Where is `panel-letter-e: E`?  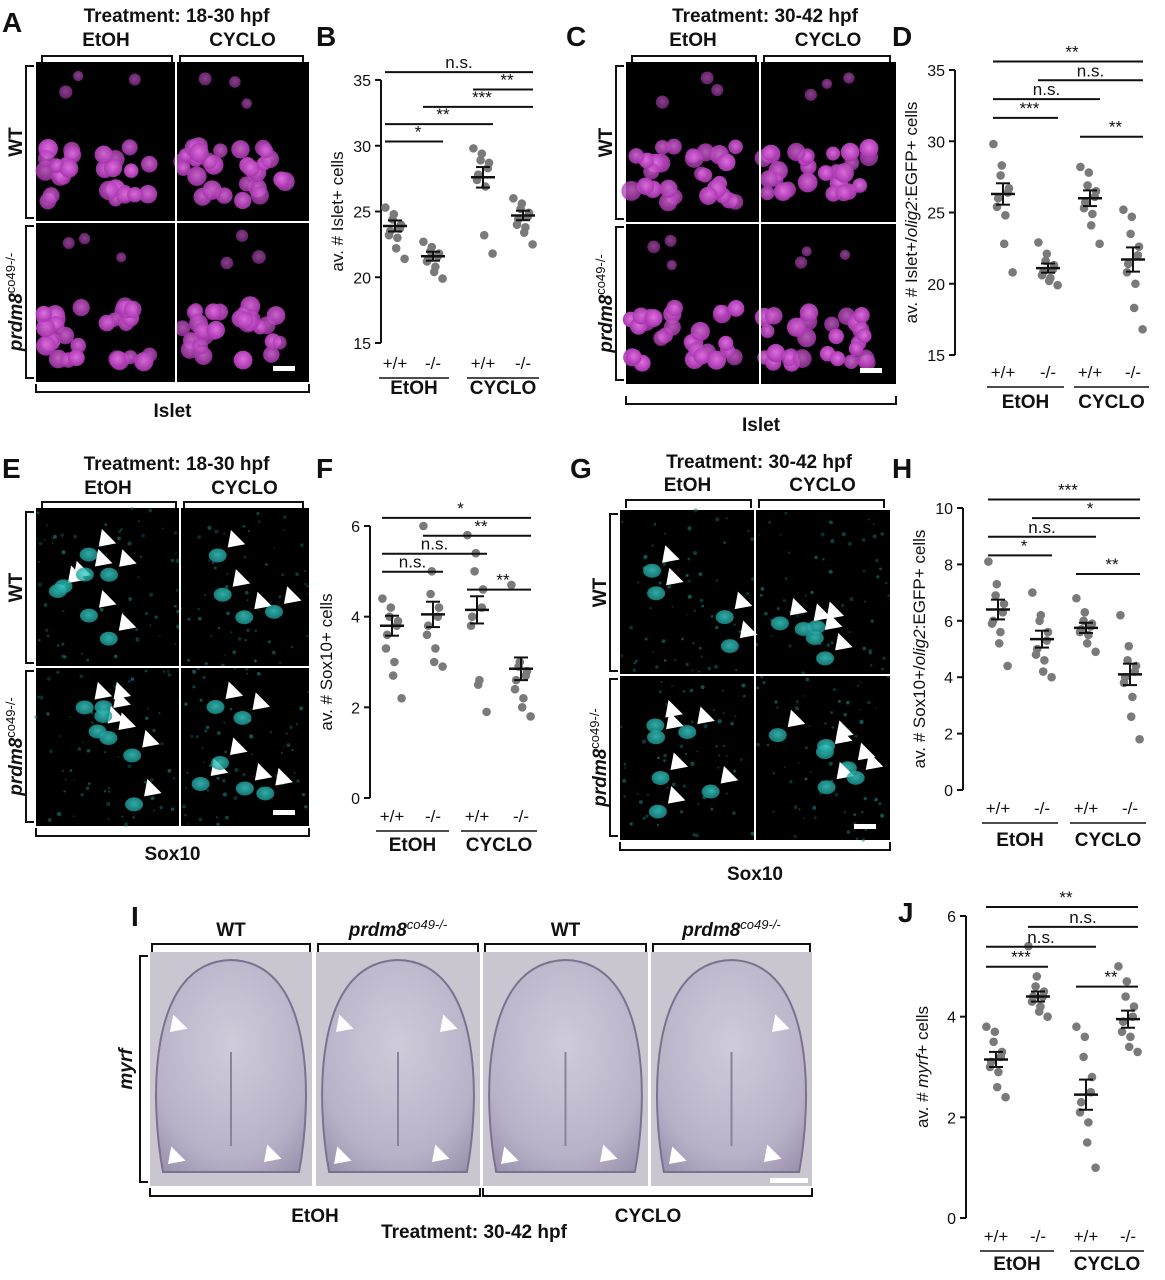 panel-letter-e: E is located at coordinates (11, 468).